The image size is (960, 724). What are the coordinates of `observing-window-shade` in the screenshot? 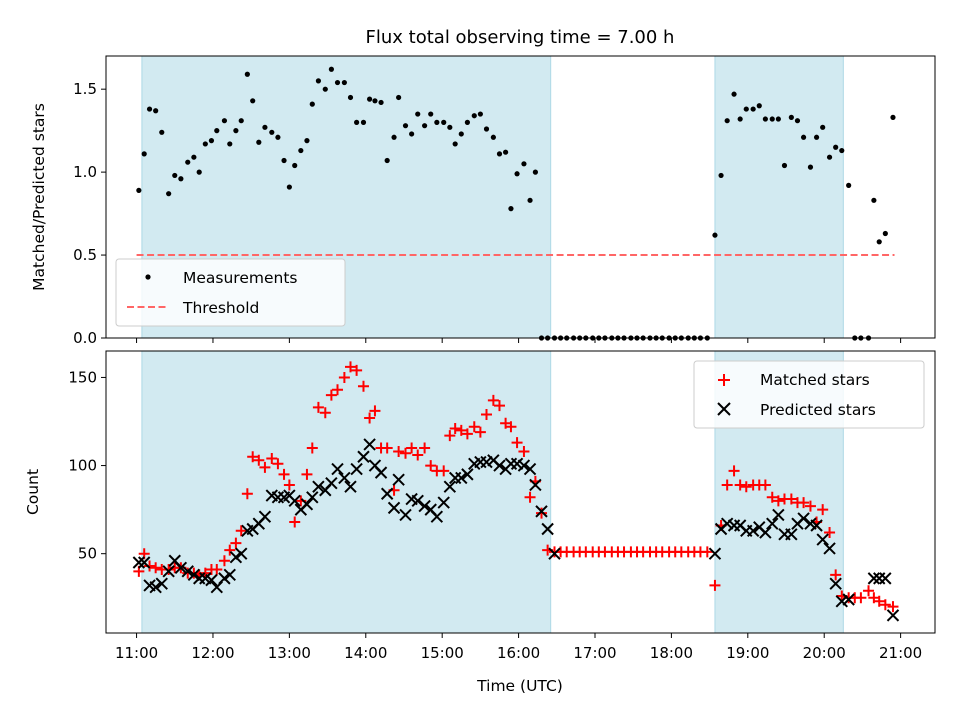 It's located at (779, 197).